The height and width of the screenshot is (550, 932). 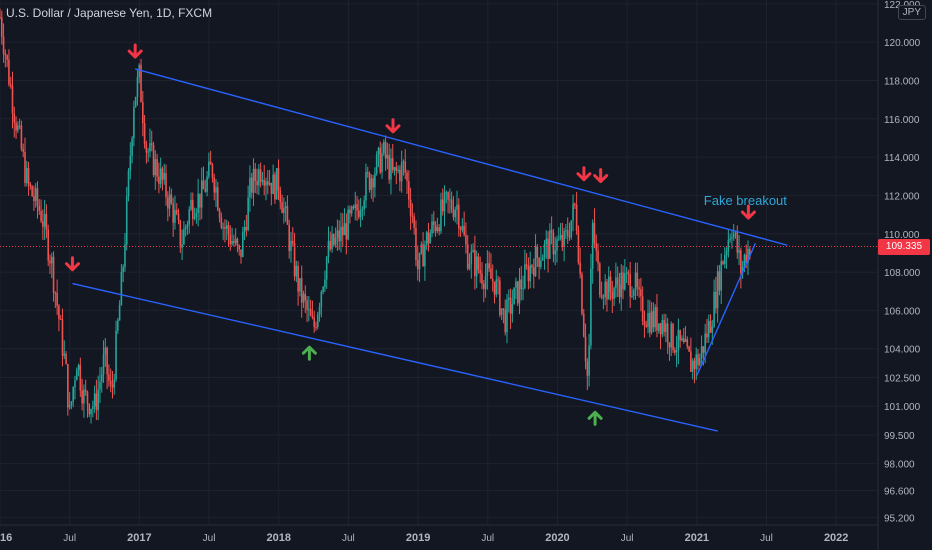 What do you see at coordinates (902, 43) in the screenshot?
I see `y-tick-label-1: 120.000` at bounding box center [902, 43].